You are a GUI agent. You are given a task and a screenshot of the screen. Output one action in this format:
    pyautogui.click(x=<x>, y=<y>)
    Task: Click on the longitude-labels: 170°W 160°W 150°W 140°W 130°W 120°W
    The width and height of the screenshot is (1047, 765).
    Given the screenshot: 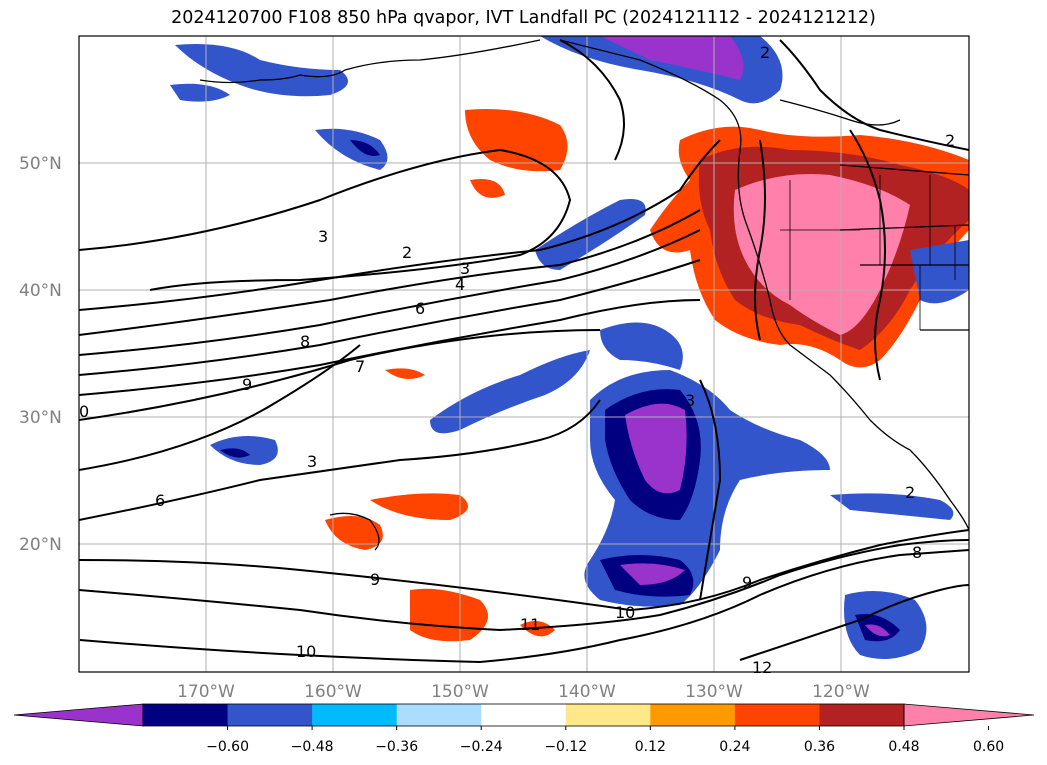 What is the action you would take?
    pyautogui.click(x=523, y=692)
    